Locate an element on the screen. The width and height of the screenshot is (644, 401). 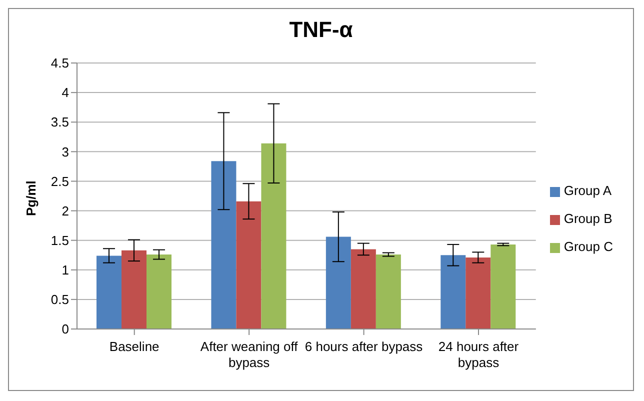
x-tick-label: 6 hours after bypass is located at coordinates (364, 346).